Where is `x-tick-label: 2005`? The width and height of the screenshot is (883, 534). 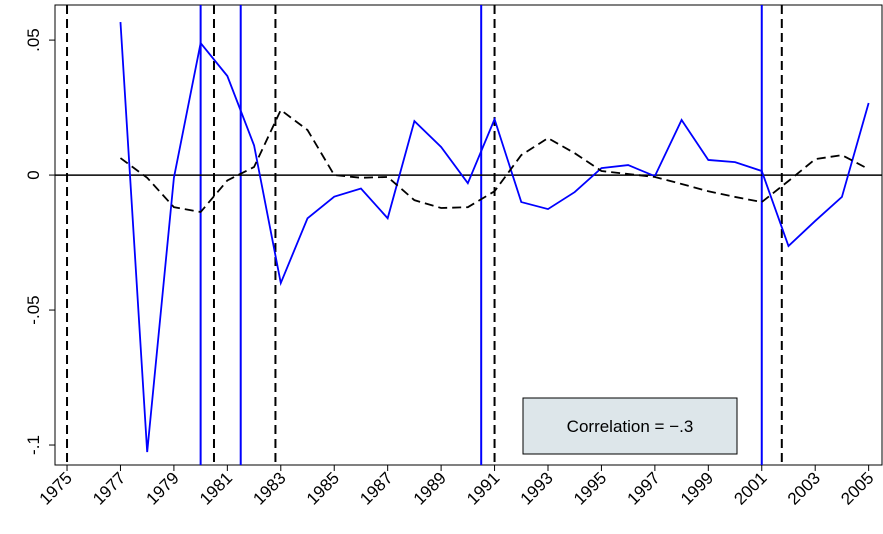
x-tick-label: 2005 is located at coordinates (857, 488).